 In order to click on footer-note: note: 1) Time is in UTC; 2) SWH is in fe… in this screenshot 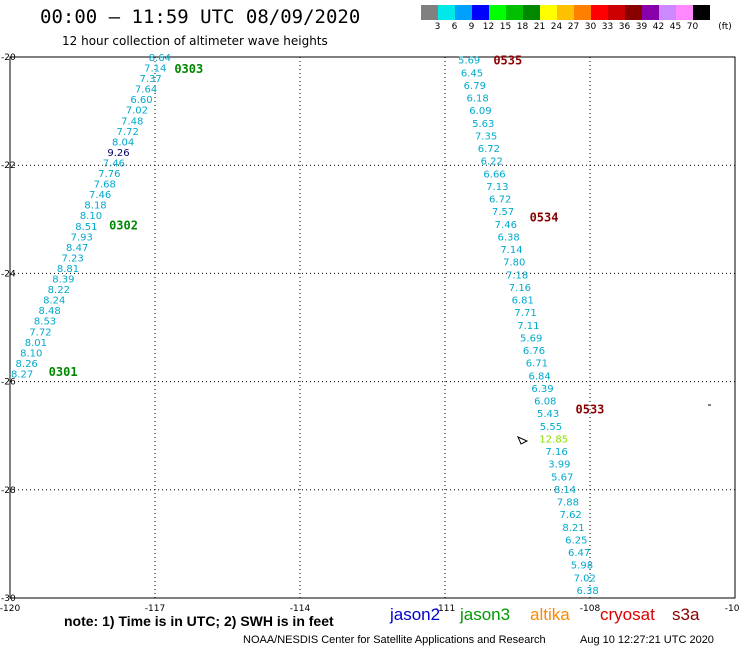, I will do `click(199, 621)`.